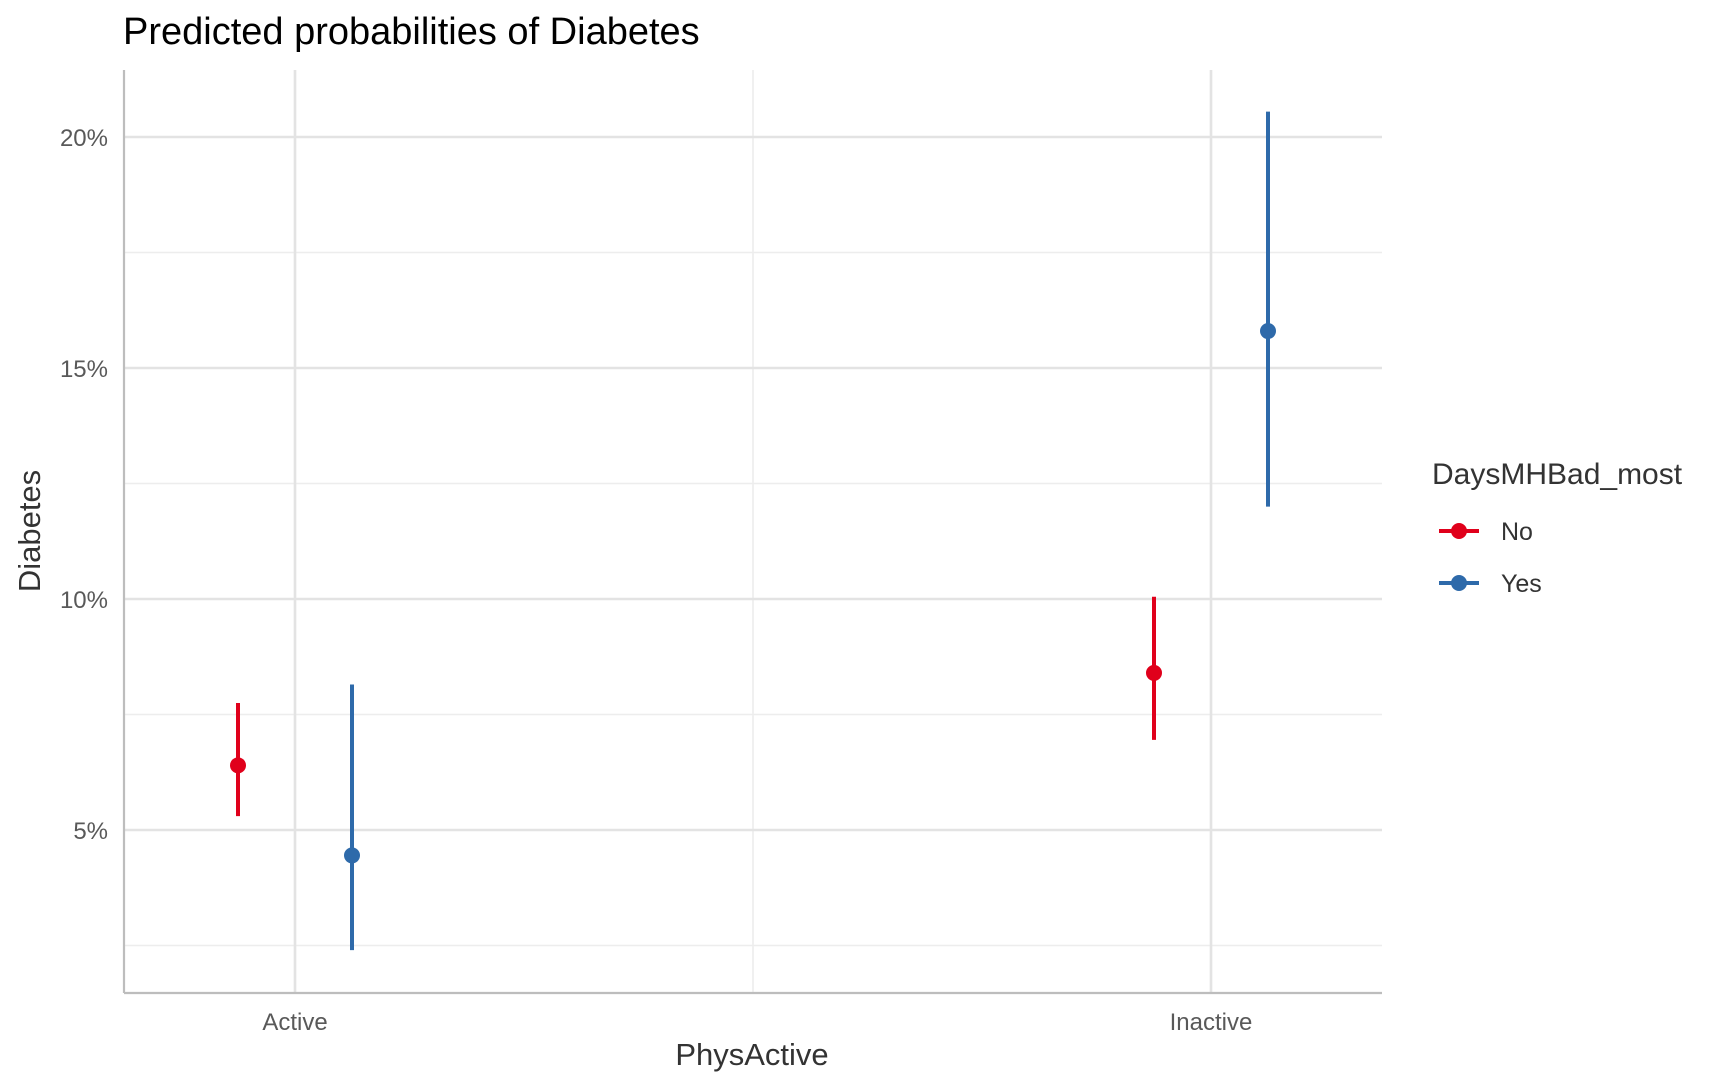 This screenshot has height=1080, width=1728. Describe the element at coordinates (1154, 672) in the screenshot. I see `point-no-inactive` at that location.